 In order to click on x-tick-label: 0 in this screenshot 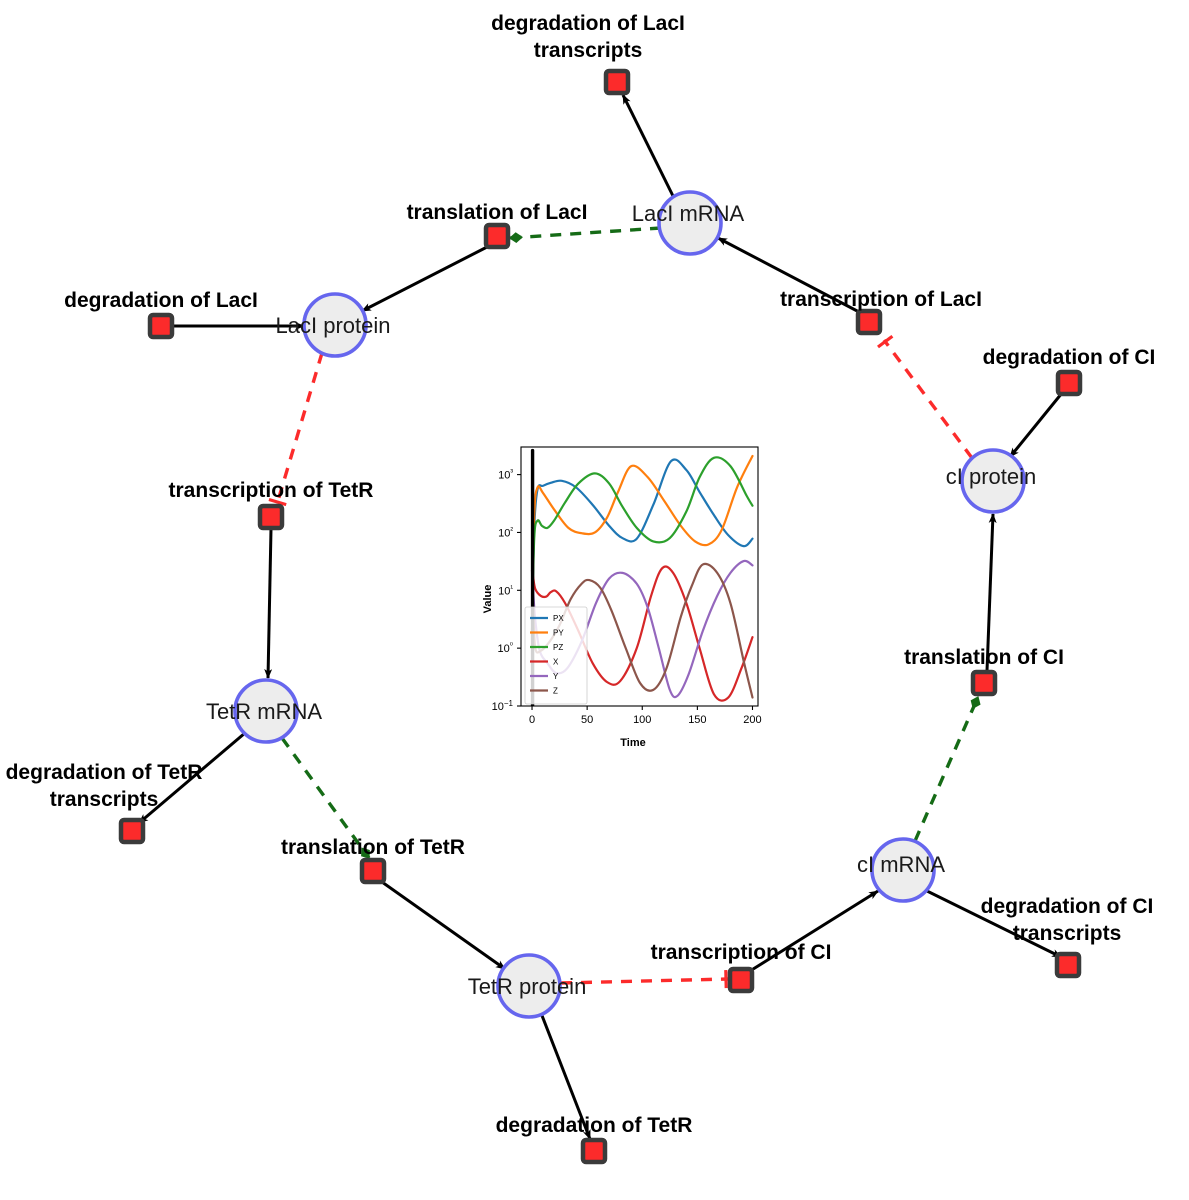, I will do `click(532, 720)`.